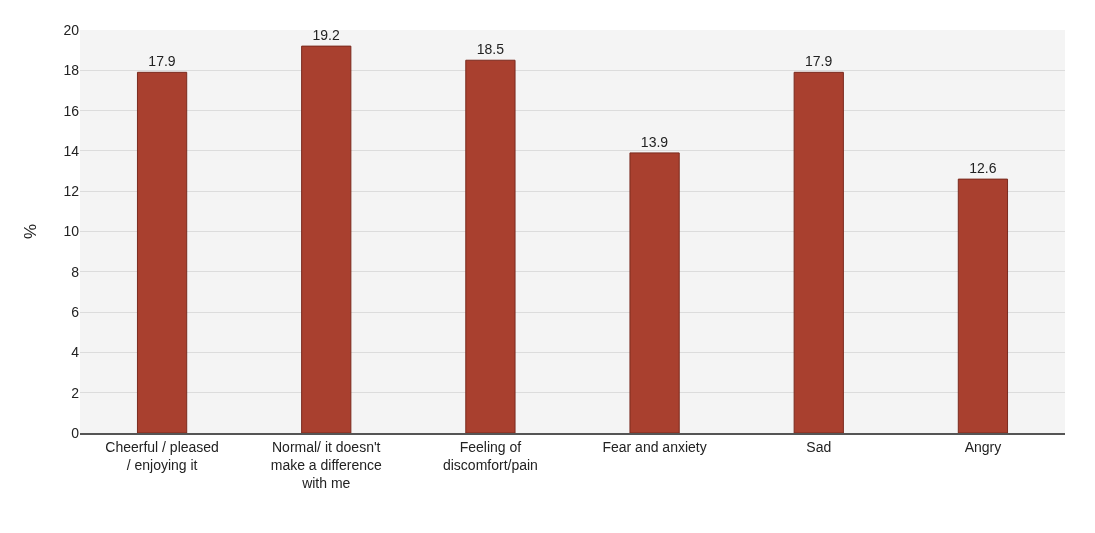 The image size is (1095, 533). Describe the element at coordinates (75, 271) in the screenshot. I see `y-tick-label: 8` at that location.